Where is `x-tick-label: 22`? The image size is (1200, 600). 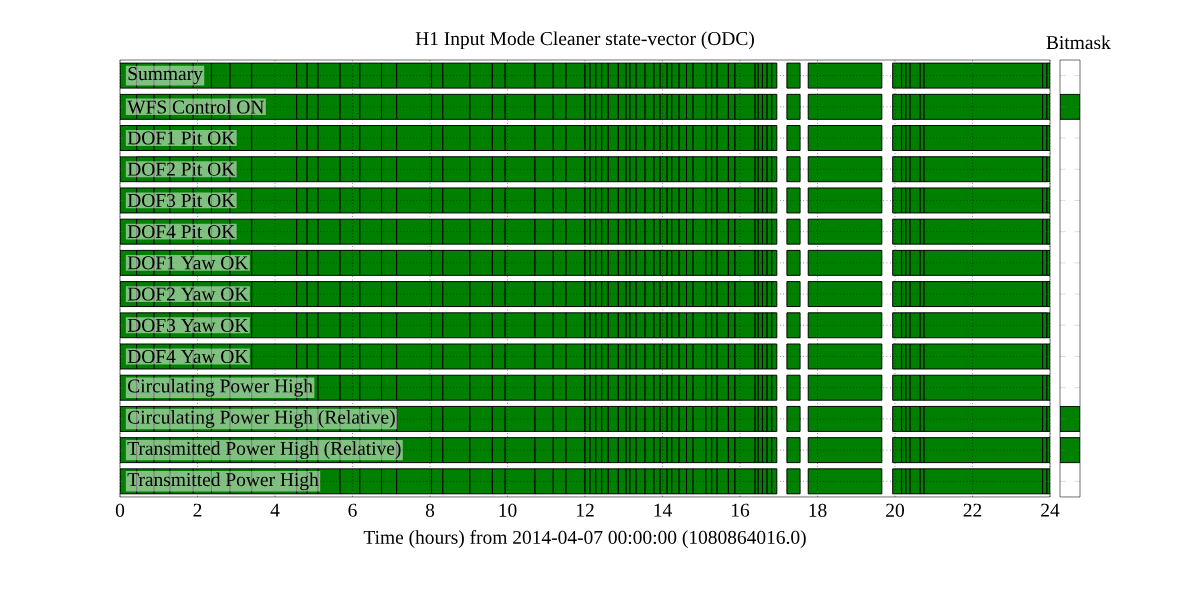
x-tick-label: 22 is located at coordinates (972, 510).